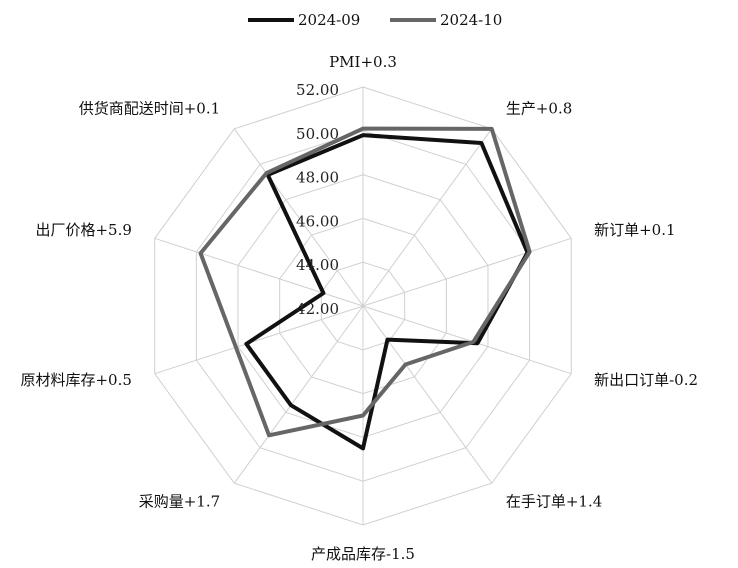 The height and width of the screenshot is (568, 738). Describe the element at coordinates (317, 309) in the screenshot. I see `y-tick-label: 42.00` at that location.